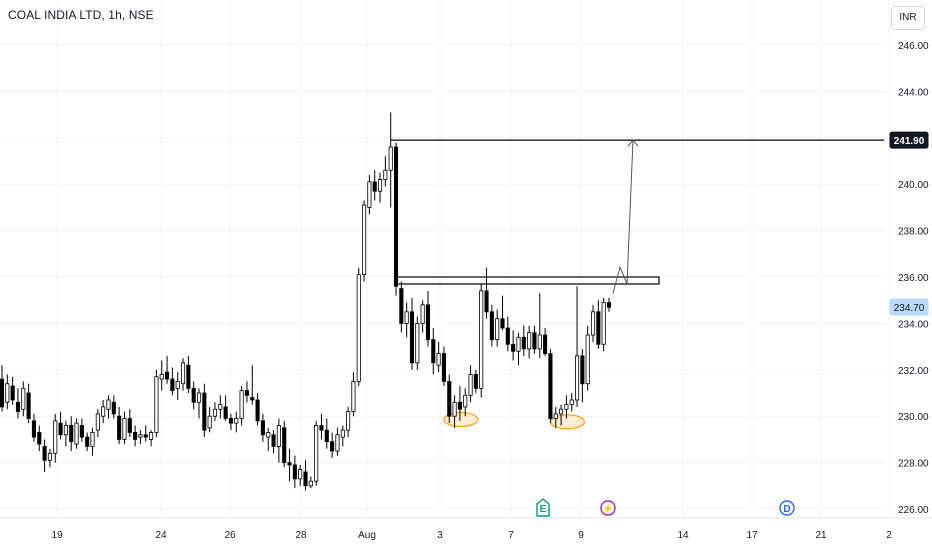 Image resolution: width=932 pixels, height=550 pixels. Describe the element at coordinates (665, 507) in the screenshot. I see `event-markers: E ⚡ D` at that location.